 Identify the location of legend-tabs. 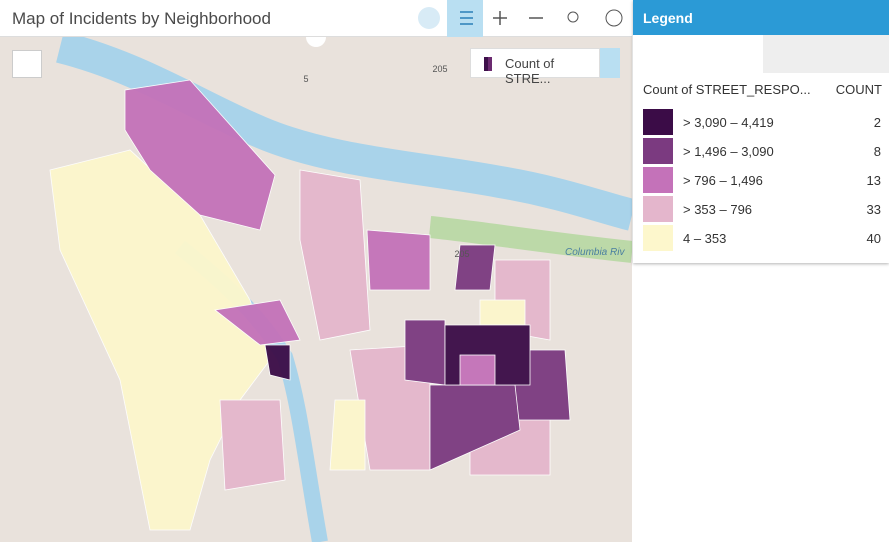
(761, 54).